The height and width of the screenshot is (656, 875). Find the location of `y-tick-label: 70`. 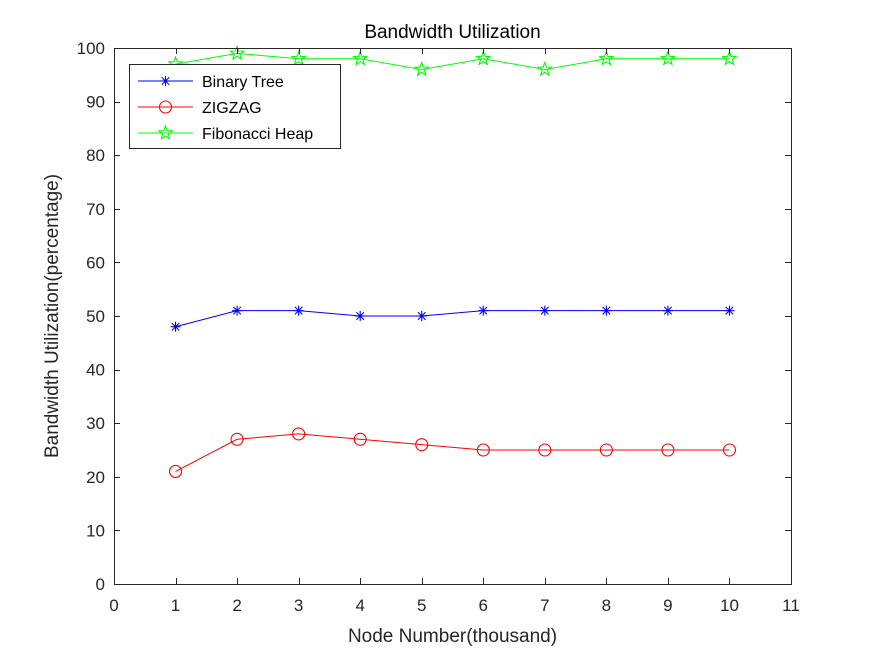

y-tick-label: 70 is located at coordinates (95, 209).